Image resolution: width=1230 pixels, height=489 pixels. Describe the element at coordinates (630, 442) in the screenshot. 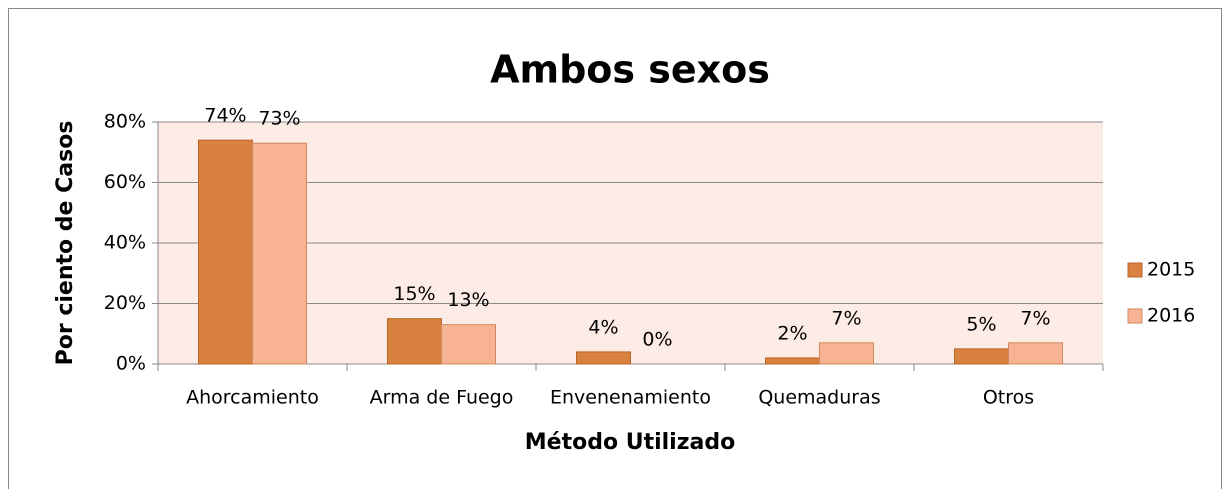

I see `x-axis-title: Método Utilizado` at that location.